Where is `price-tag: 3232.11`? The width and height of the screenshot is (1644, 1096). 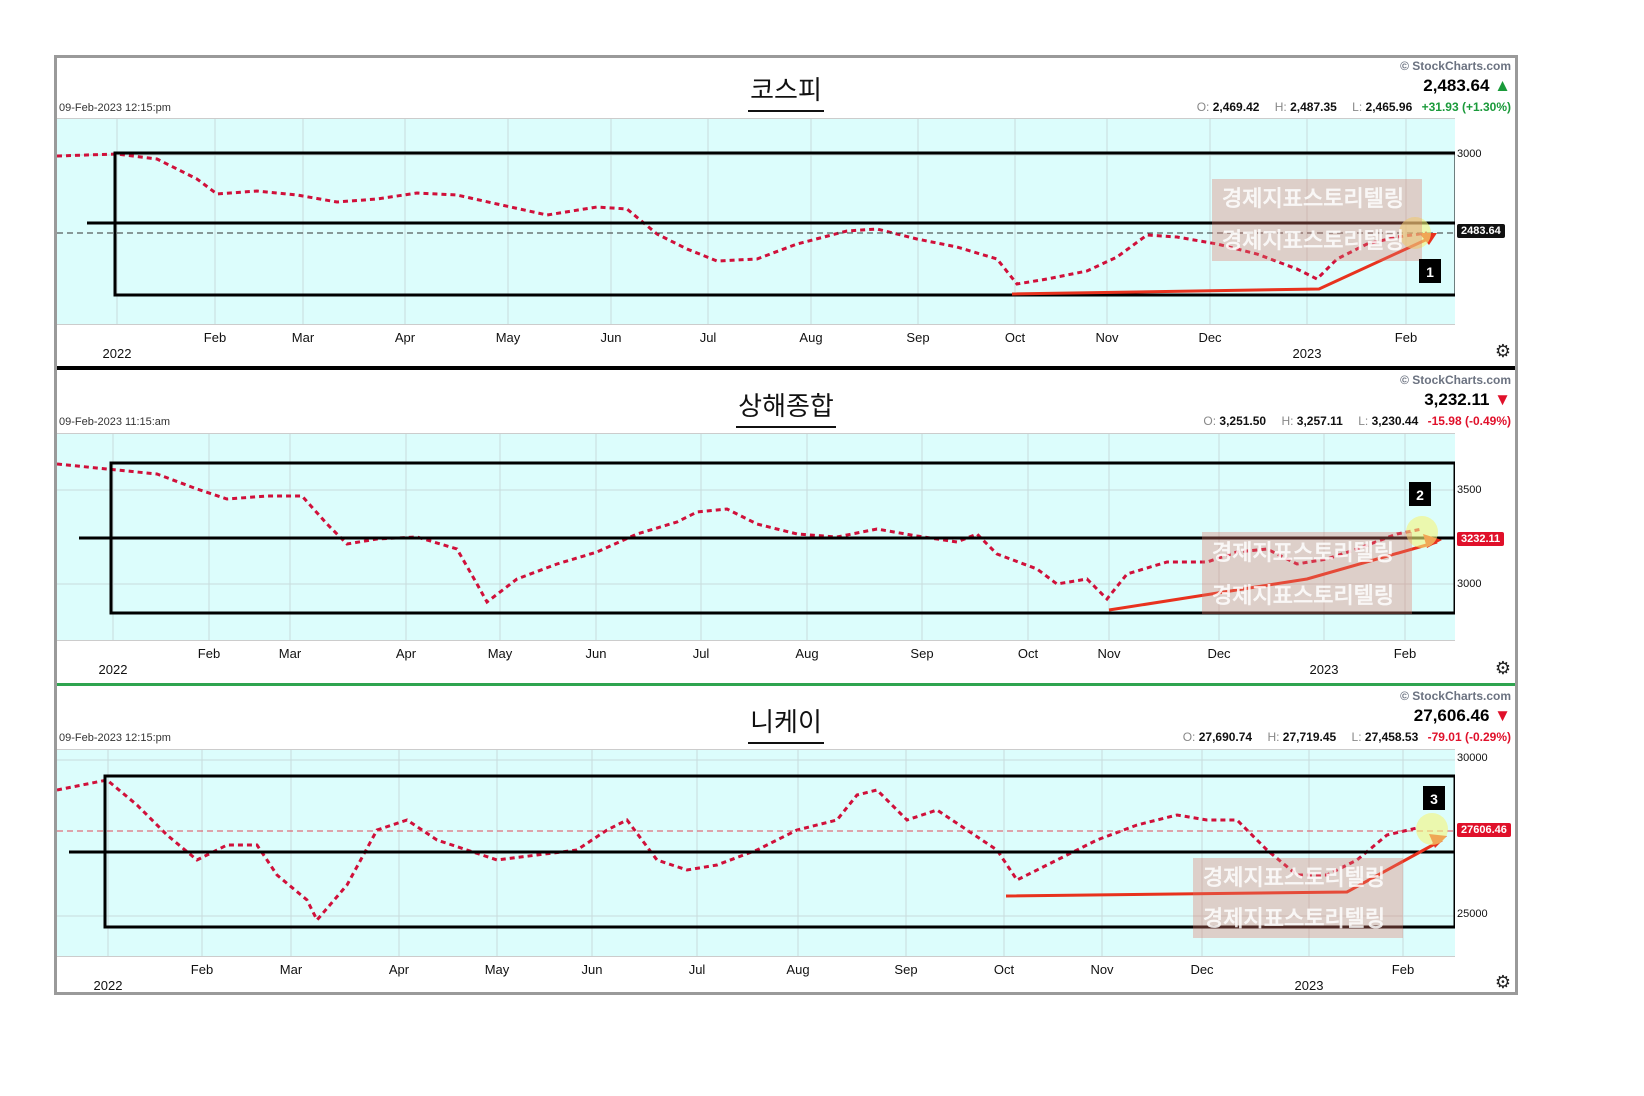
price-tag: 3232.11 is located at coordinates (1481, 539).